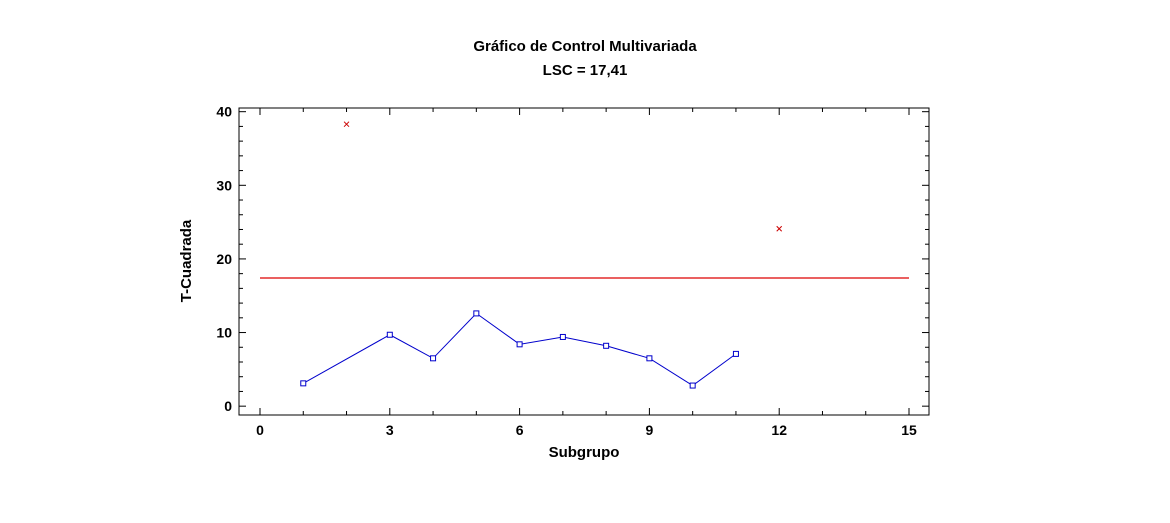 Image resolution: width=1170 pixels, height=523 pixels. I want to click on x-tick-label: 3, so click(390, 430).